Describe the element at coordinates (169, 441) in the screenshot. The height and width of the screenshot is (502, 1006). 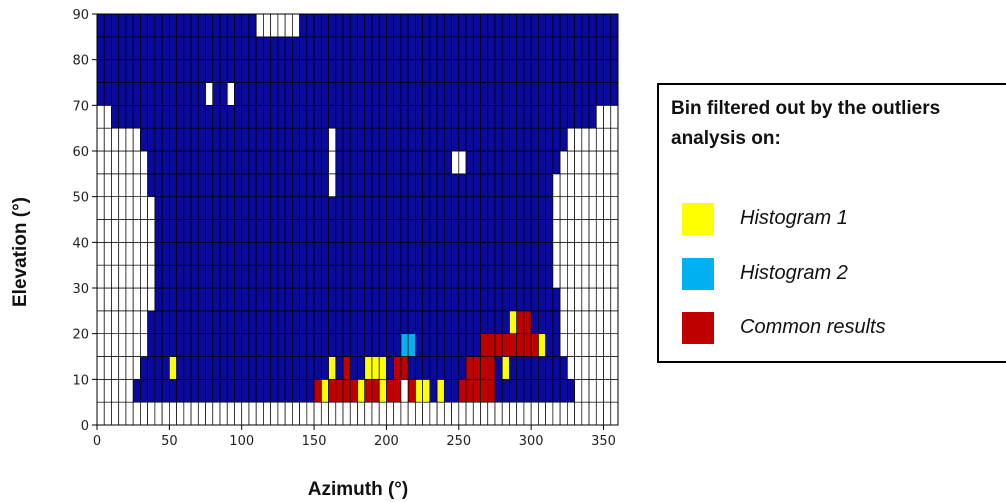
I see `x-tick-label: 50` at that location.